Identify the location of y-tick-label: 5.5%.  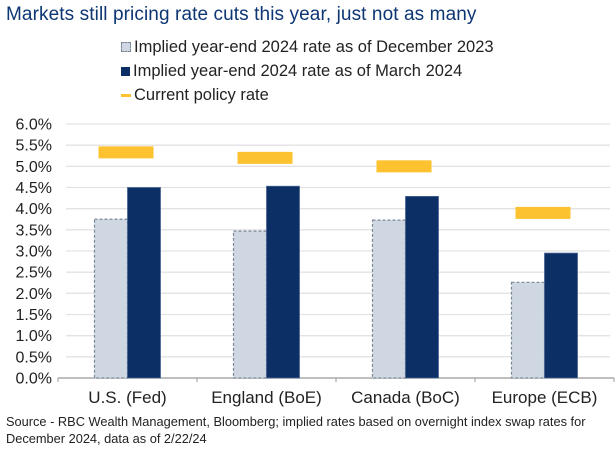
(34, 146).